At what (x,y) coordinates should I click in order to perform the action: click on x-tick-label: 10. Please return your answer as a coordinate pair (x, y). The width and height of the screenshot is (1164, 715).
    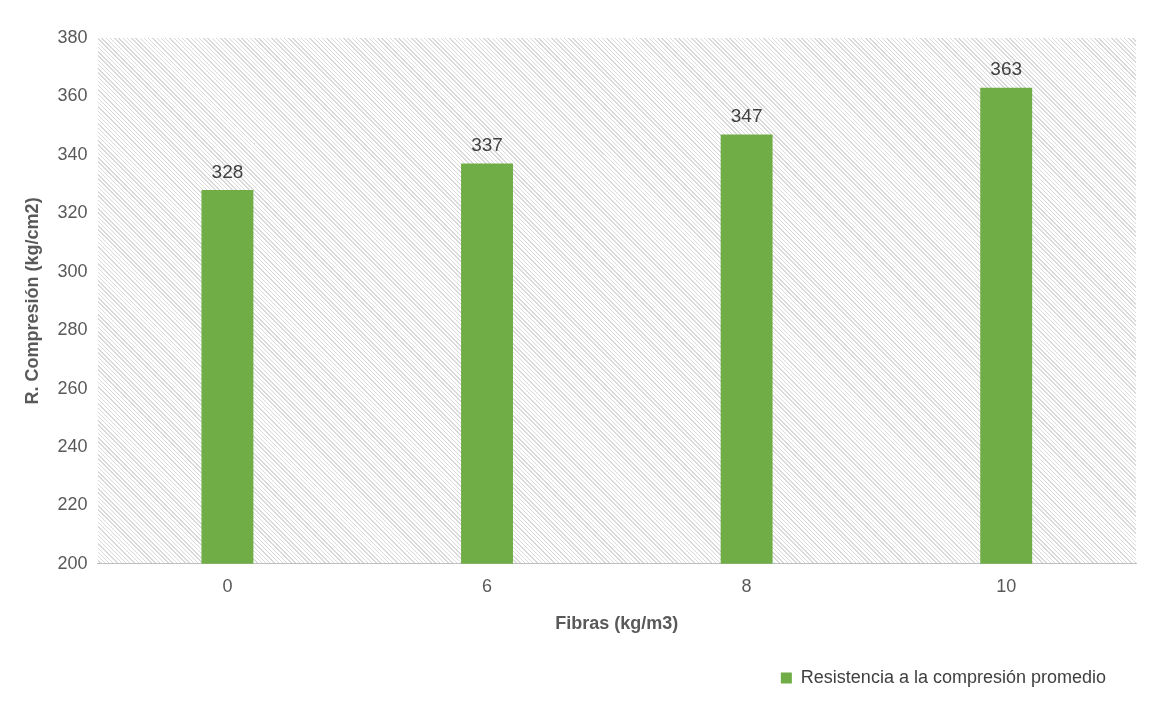
    Looking at the image, I should click on (1006, 585).